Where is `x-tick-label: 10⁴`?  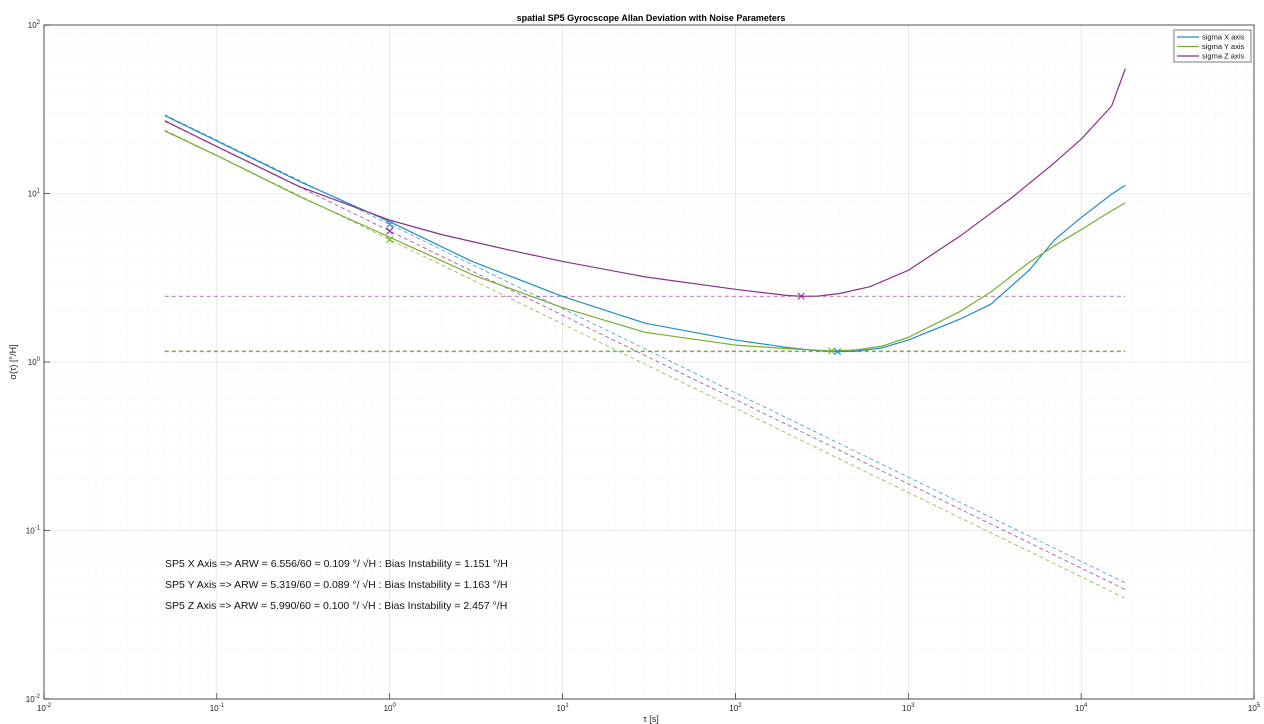 x-tick-label: 10⁴ is located at coordinates (1081, 708).